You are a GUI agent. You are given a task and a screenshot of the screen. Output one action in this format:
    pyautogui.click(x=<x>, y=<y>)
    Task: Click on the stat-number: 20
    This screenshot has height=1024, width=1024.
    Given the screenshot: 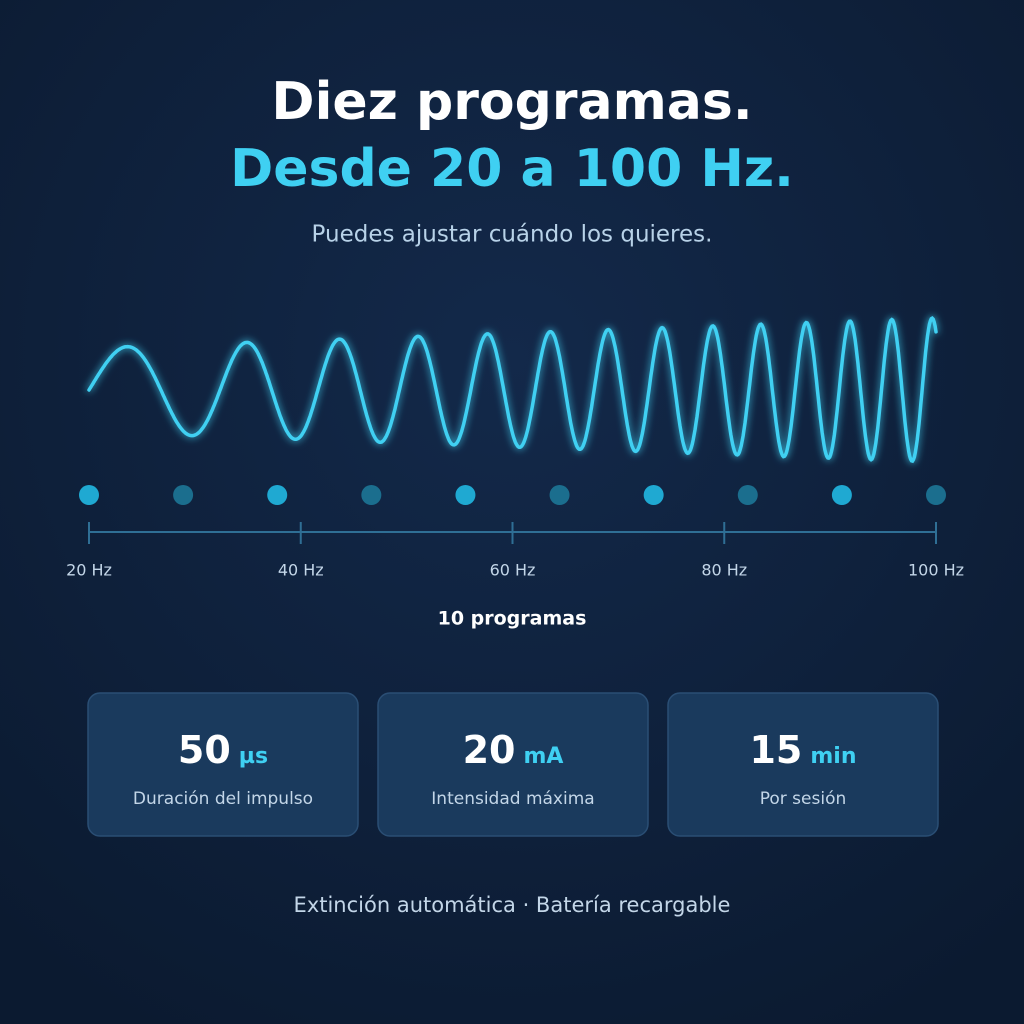 What is the action you would take?
    pyautogui.click(x=489, y=750)
    